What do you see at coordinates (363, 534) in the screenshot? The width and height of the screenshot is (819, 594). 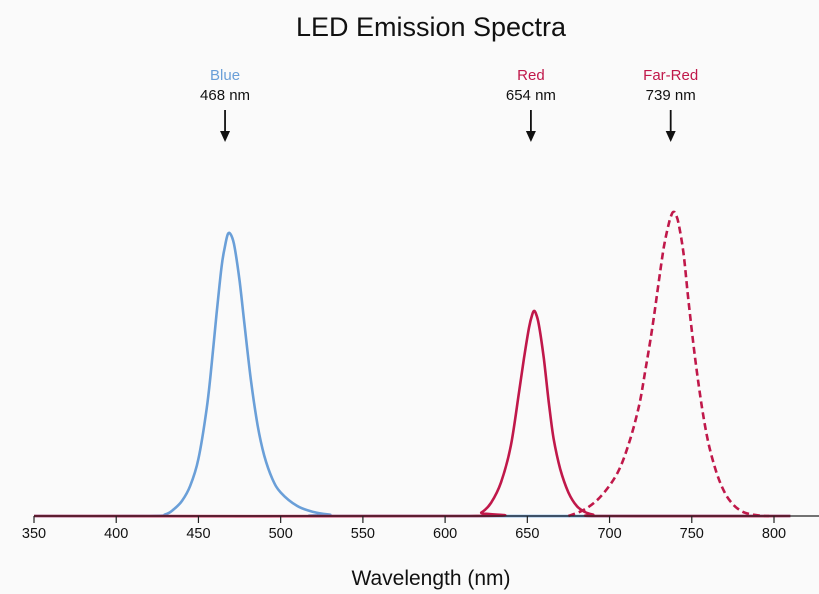 I see `x-tick-label-550: 550` at bounding box center [363, 534].